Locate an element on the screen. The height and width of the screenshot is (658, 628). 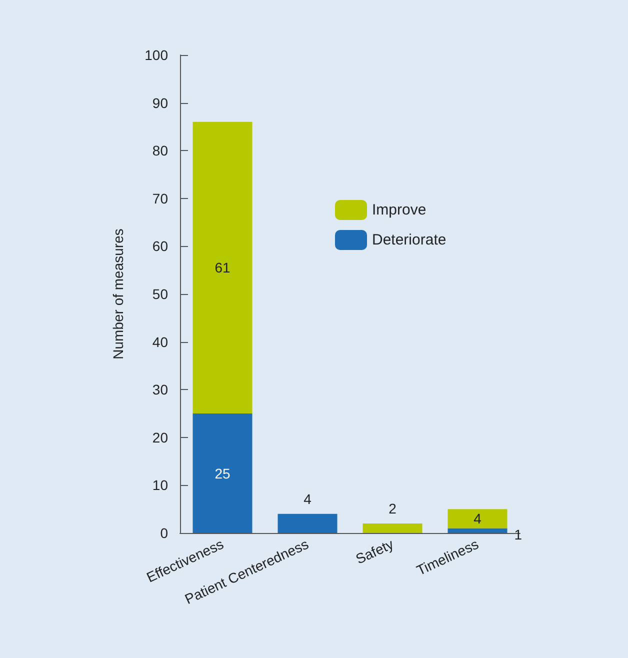
y-tick-label: 30 is located at coordinates (160, 390).